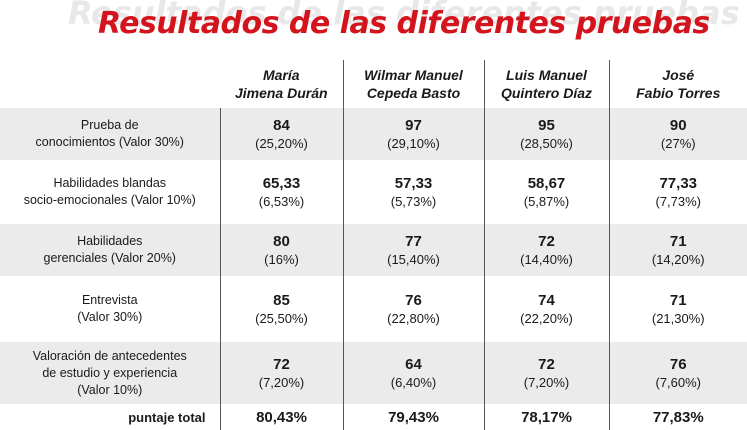 The width and height of the screenshot is (747, 430). I want to click on title-shadow: Resultados de las diferentes pruebas, so click(404, 16).